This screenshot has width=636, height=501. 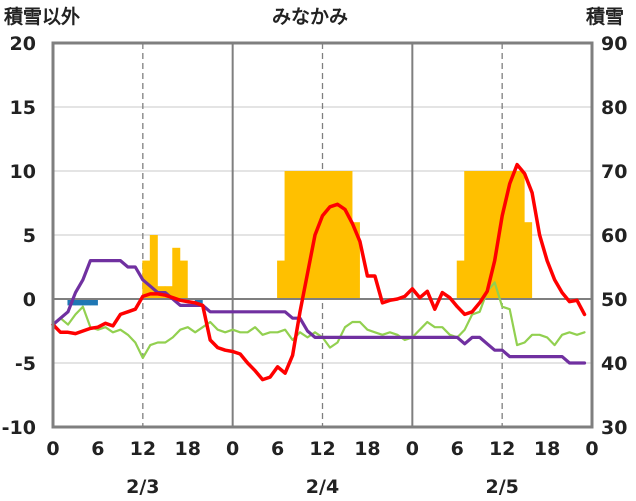 I want to click on right-tick-label: 80, so click(x=614, y=108).